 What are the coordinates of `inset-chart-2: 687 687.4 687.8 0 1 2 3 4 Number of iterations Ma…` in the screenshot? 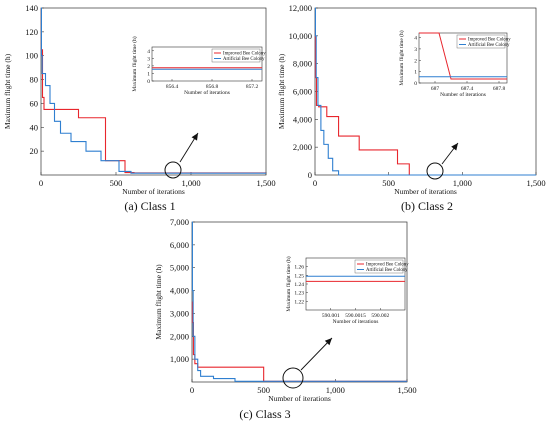 It's located at (454, 64).